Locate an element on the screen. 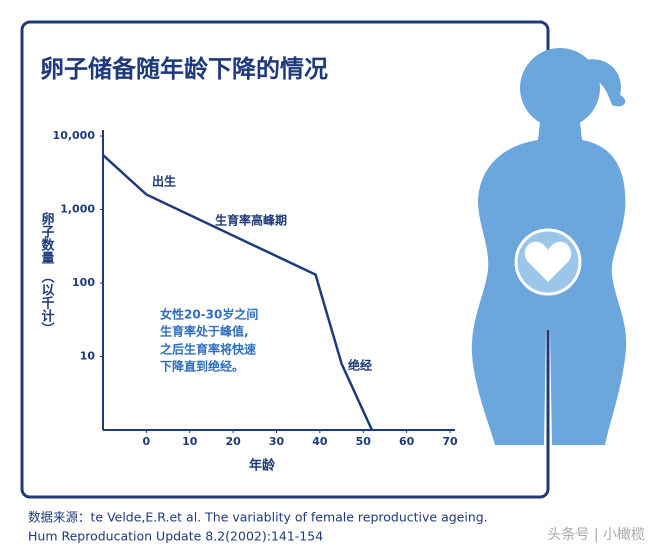 This screenshot has width=660, height=557. x-tick-label: 20 is located at coordinates (233, 441).